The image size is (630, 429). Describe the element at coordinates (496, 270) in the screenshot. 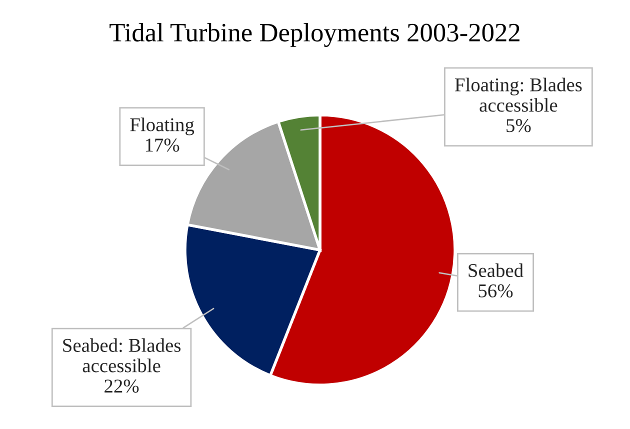

I see `slice-label: Seabed` at that location.